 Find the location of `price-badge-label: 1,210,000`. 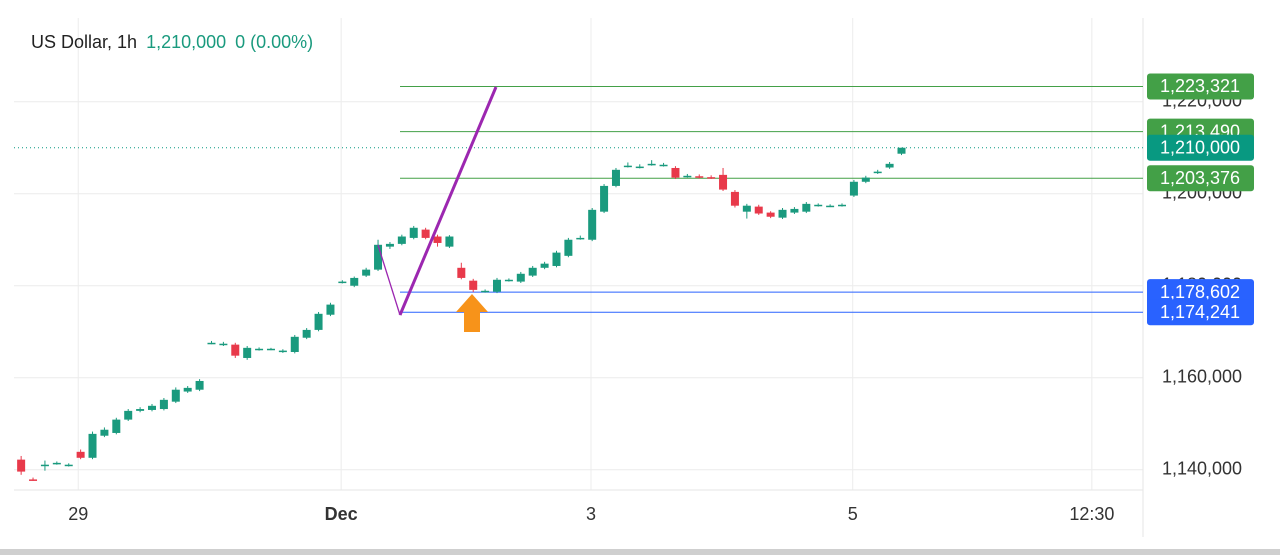

price-badge-label: 1,210,000 is located at coordinates (1200, 147).